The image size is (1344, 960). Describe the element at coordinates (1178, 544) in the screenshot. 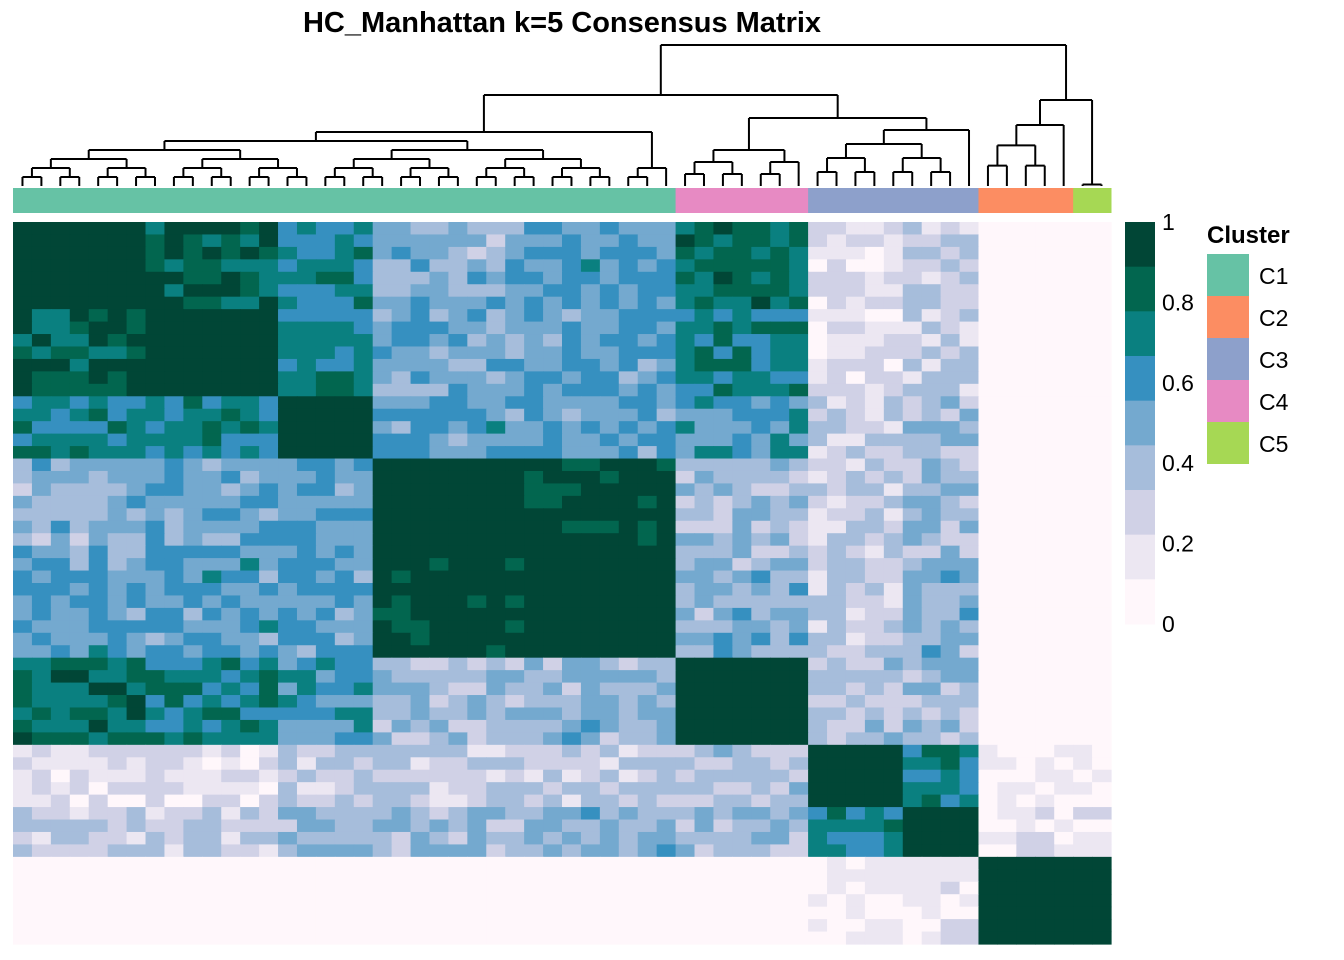

I see `colorbar-tick-label: 0.2` at that location.